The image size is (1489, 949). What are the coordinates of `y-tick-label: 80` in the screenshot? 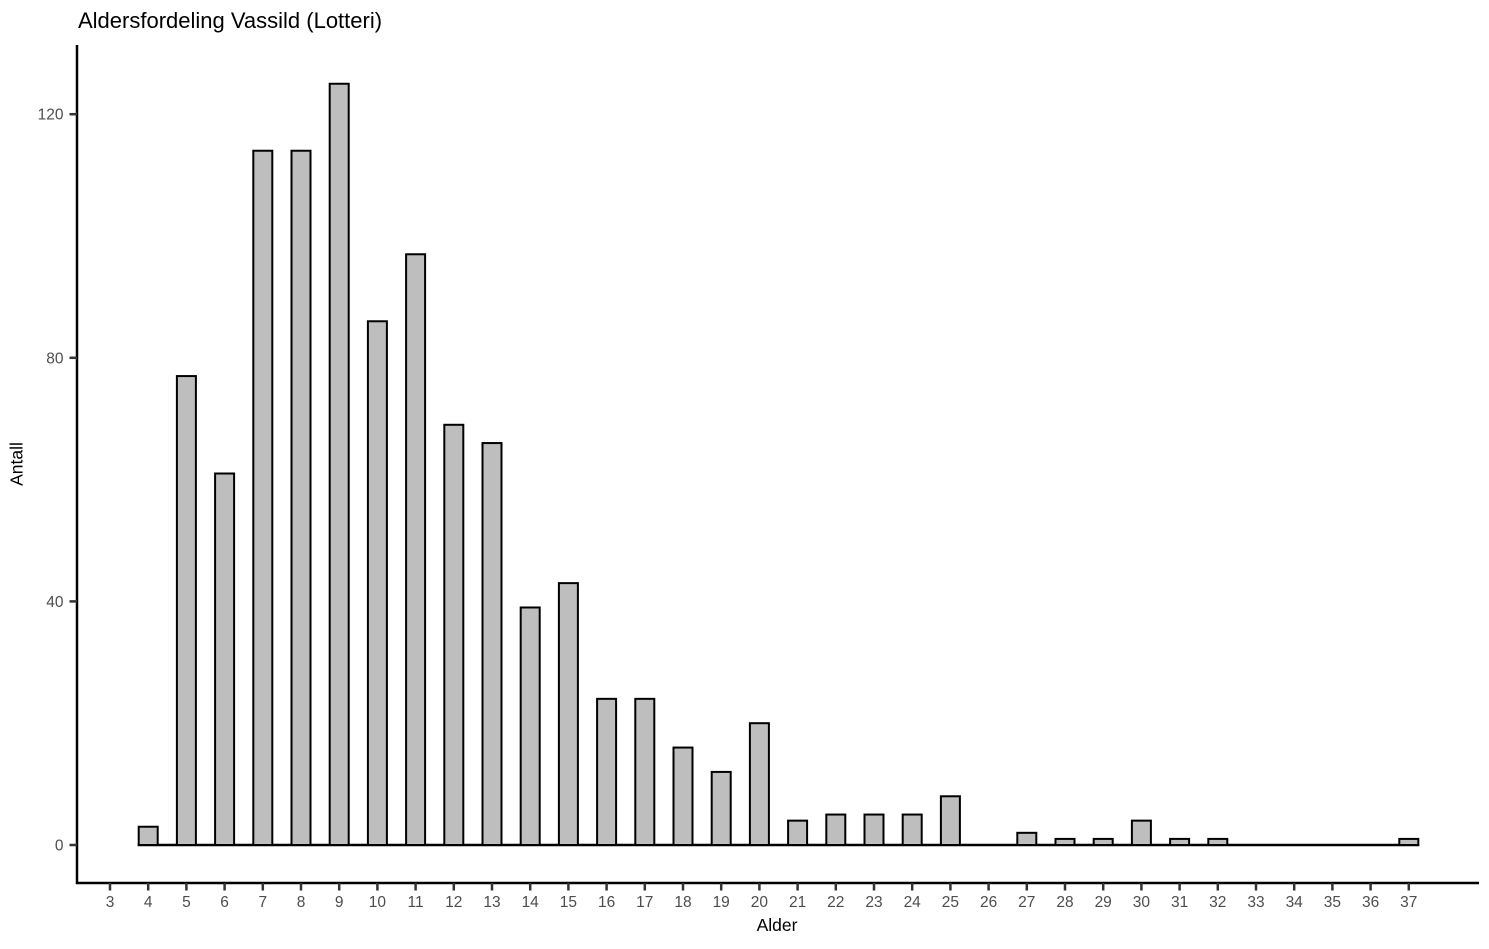 It's located at (55, 358).